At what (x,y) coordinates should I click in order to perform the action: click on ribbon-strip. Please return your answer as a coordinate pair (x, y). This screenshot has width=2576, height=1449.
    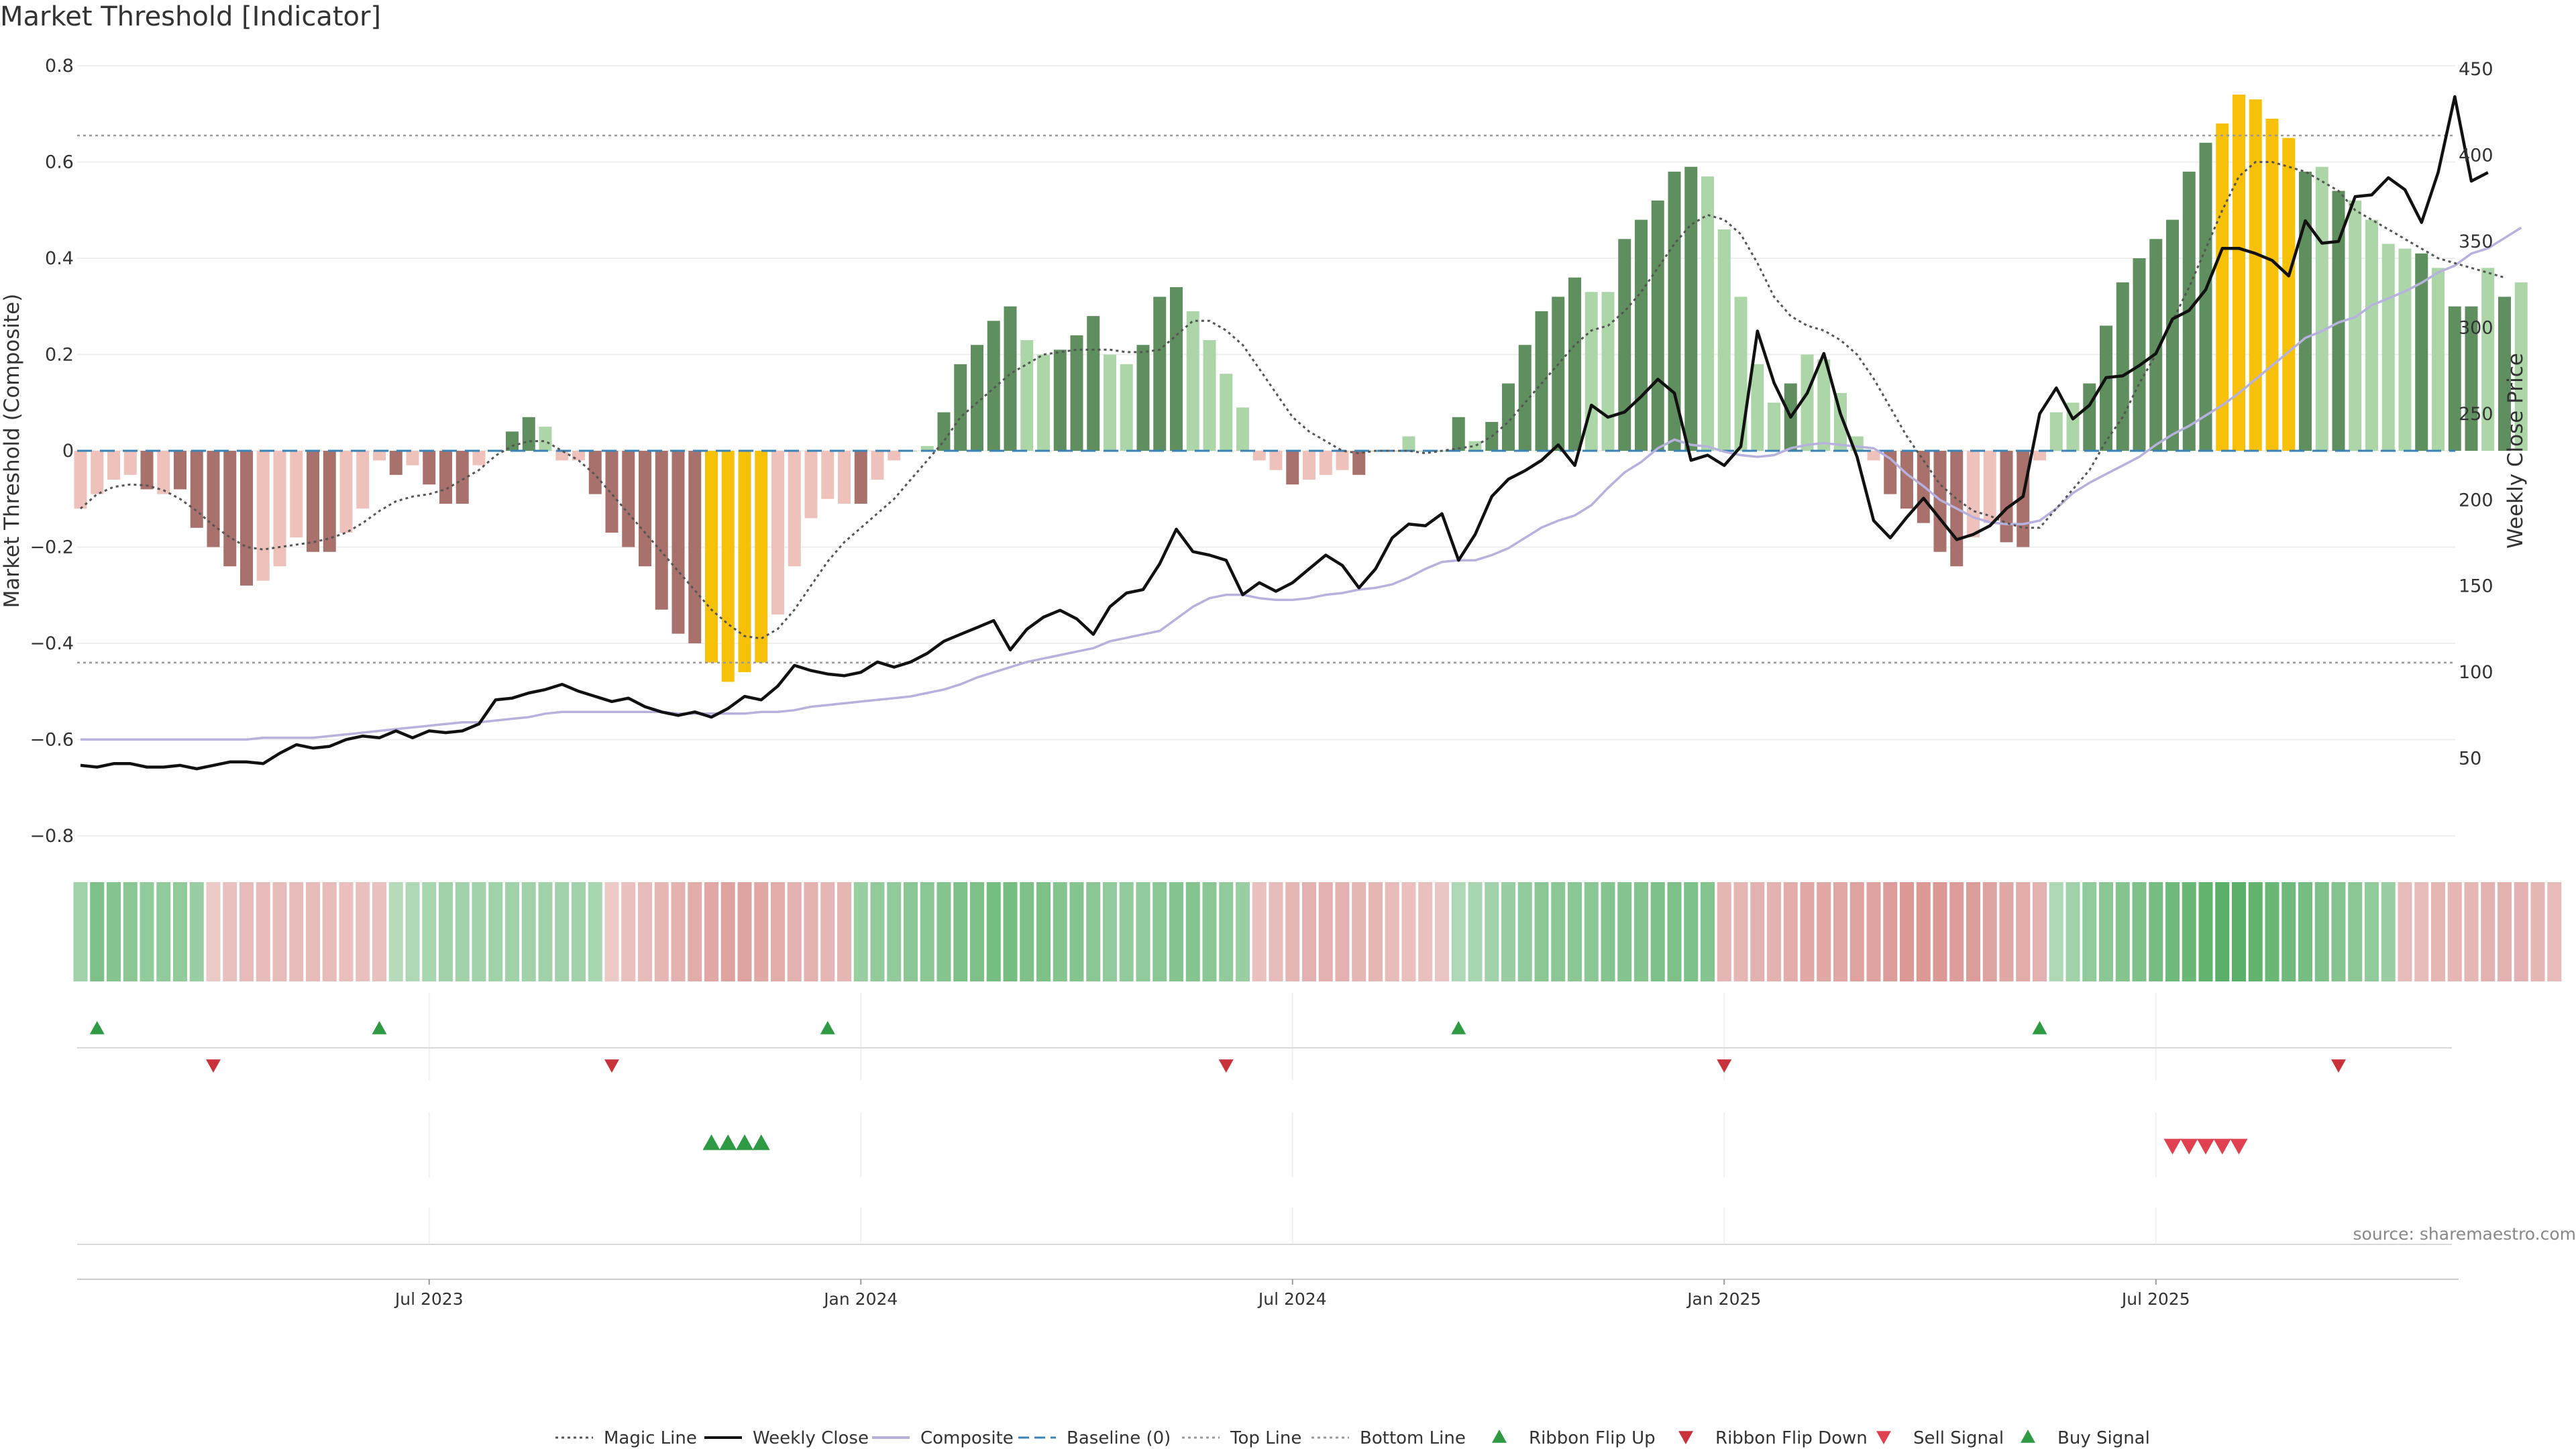
    Looking at the image, I should click on (1317, 931).